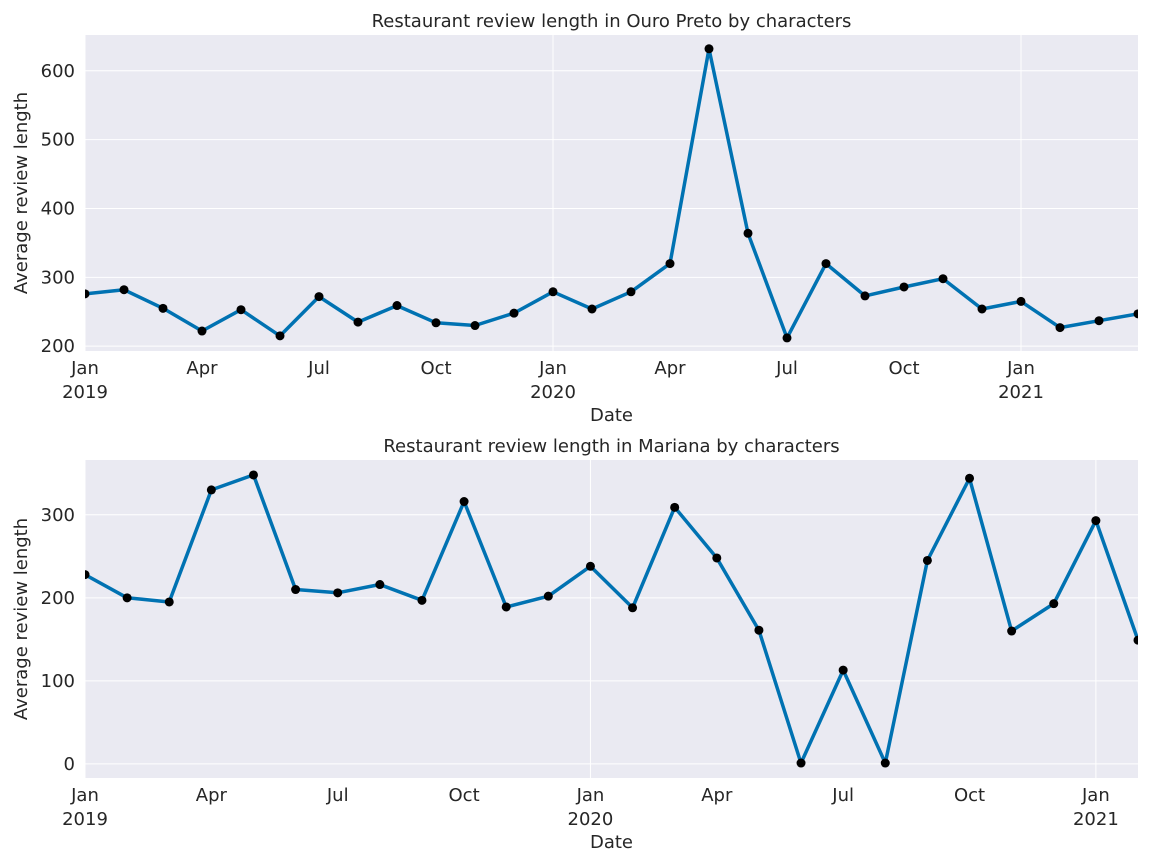 Image resolution: width=1152 pixels, height=868 pixels. I want to click on chart-2-xtick-year-8: 2021, so click(1096, 819).